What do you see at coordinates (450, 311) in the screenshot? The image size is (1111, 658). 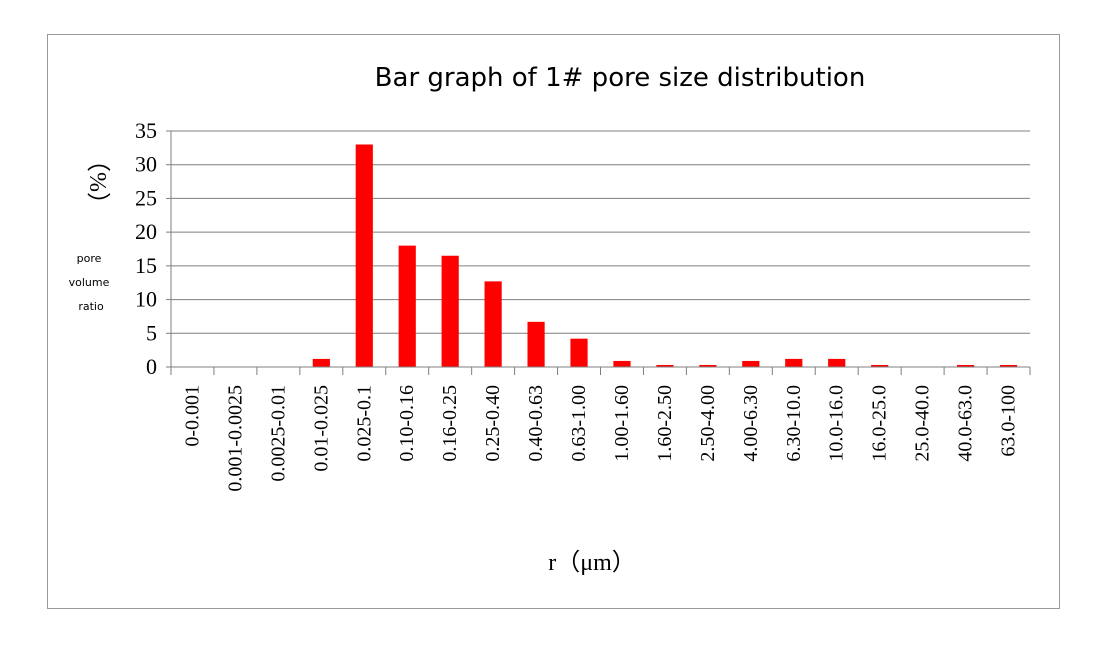 I see `bar-0.16-0.25` at bounding box center [450, 311].